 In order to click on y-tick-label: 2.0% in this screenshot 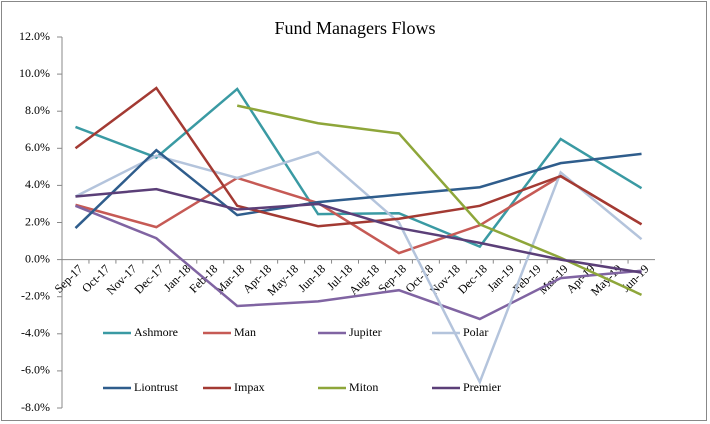, I will do `click(37, 221)`.